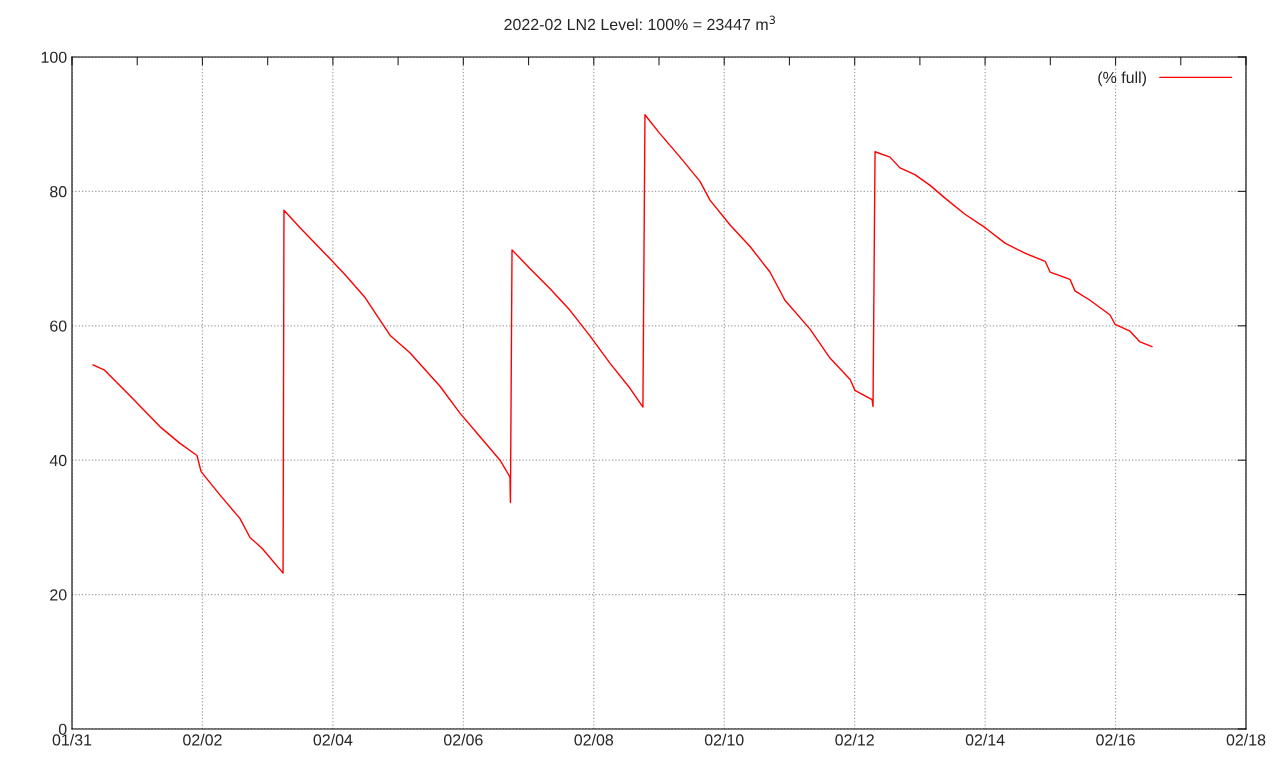 This screenshot has height=768, width=1280. Describe the element at coordinates (463, 739) in the screenshot. I see `x-tick-label: 02/06` at that location.